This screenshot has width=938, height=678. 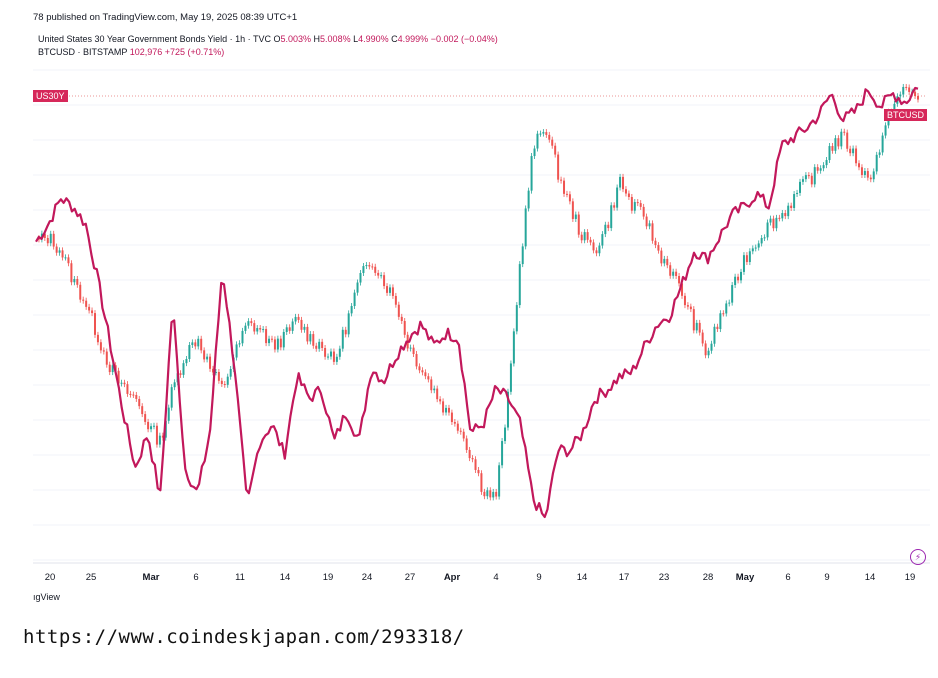 What do you see at coordinates (664, 577) in the screenshot?
I see `x-tick-label: 23` at bounding box center [664, 577].